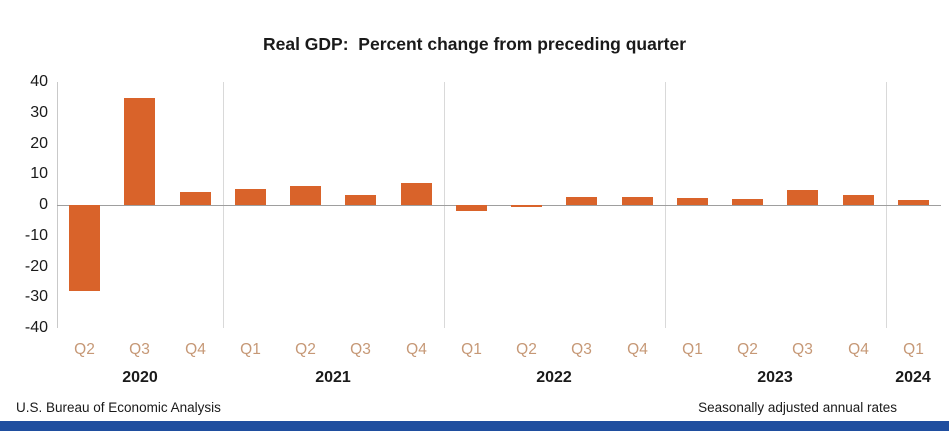 This screenshot has width=949, height=431. I want to click on y-tick-label: 30, so click(39, 112).